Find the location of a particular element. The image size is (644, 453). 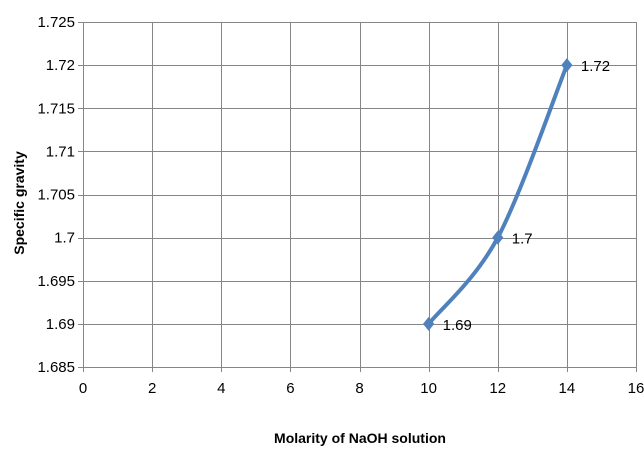

y-tick-label: 1.715 is located at coordinates (56, 108).